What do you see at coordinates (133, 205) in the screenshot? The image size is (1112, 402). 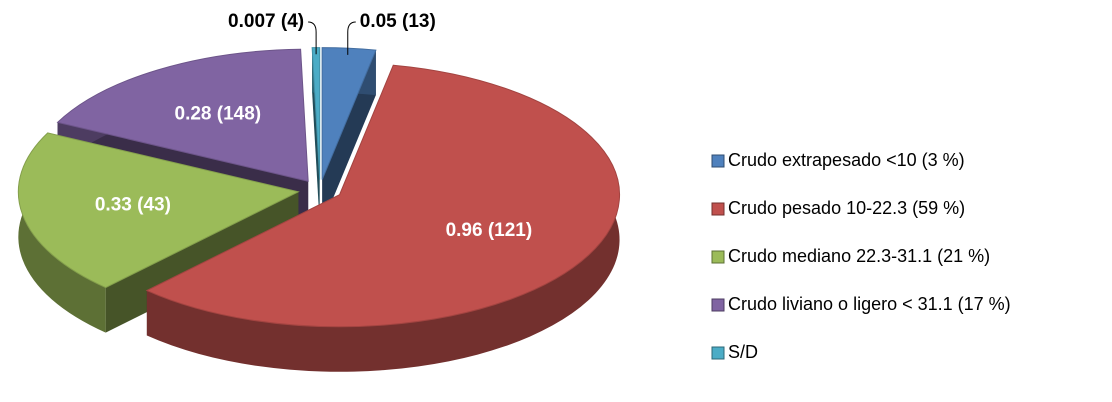 I see `value-label: 0.33 (43)` at bounding box center [133, 205].